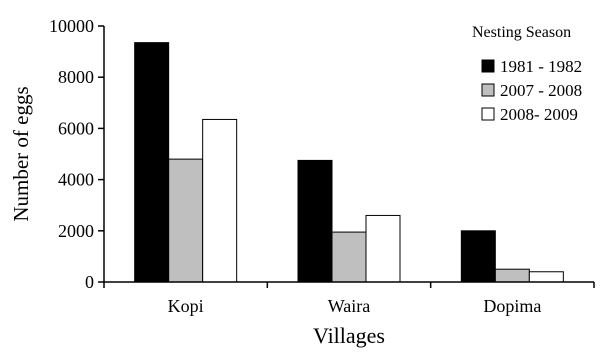  What do you see at coordinates (76, 77) in the screenshot?
I see `y-tick-label: 8000` at bounding box center [76, 77].